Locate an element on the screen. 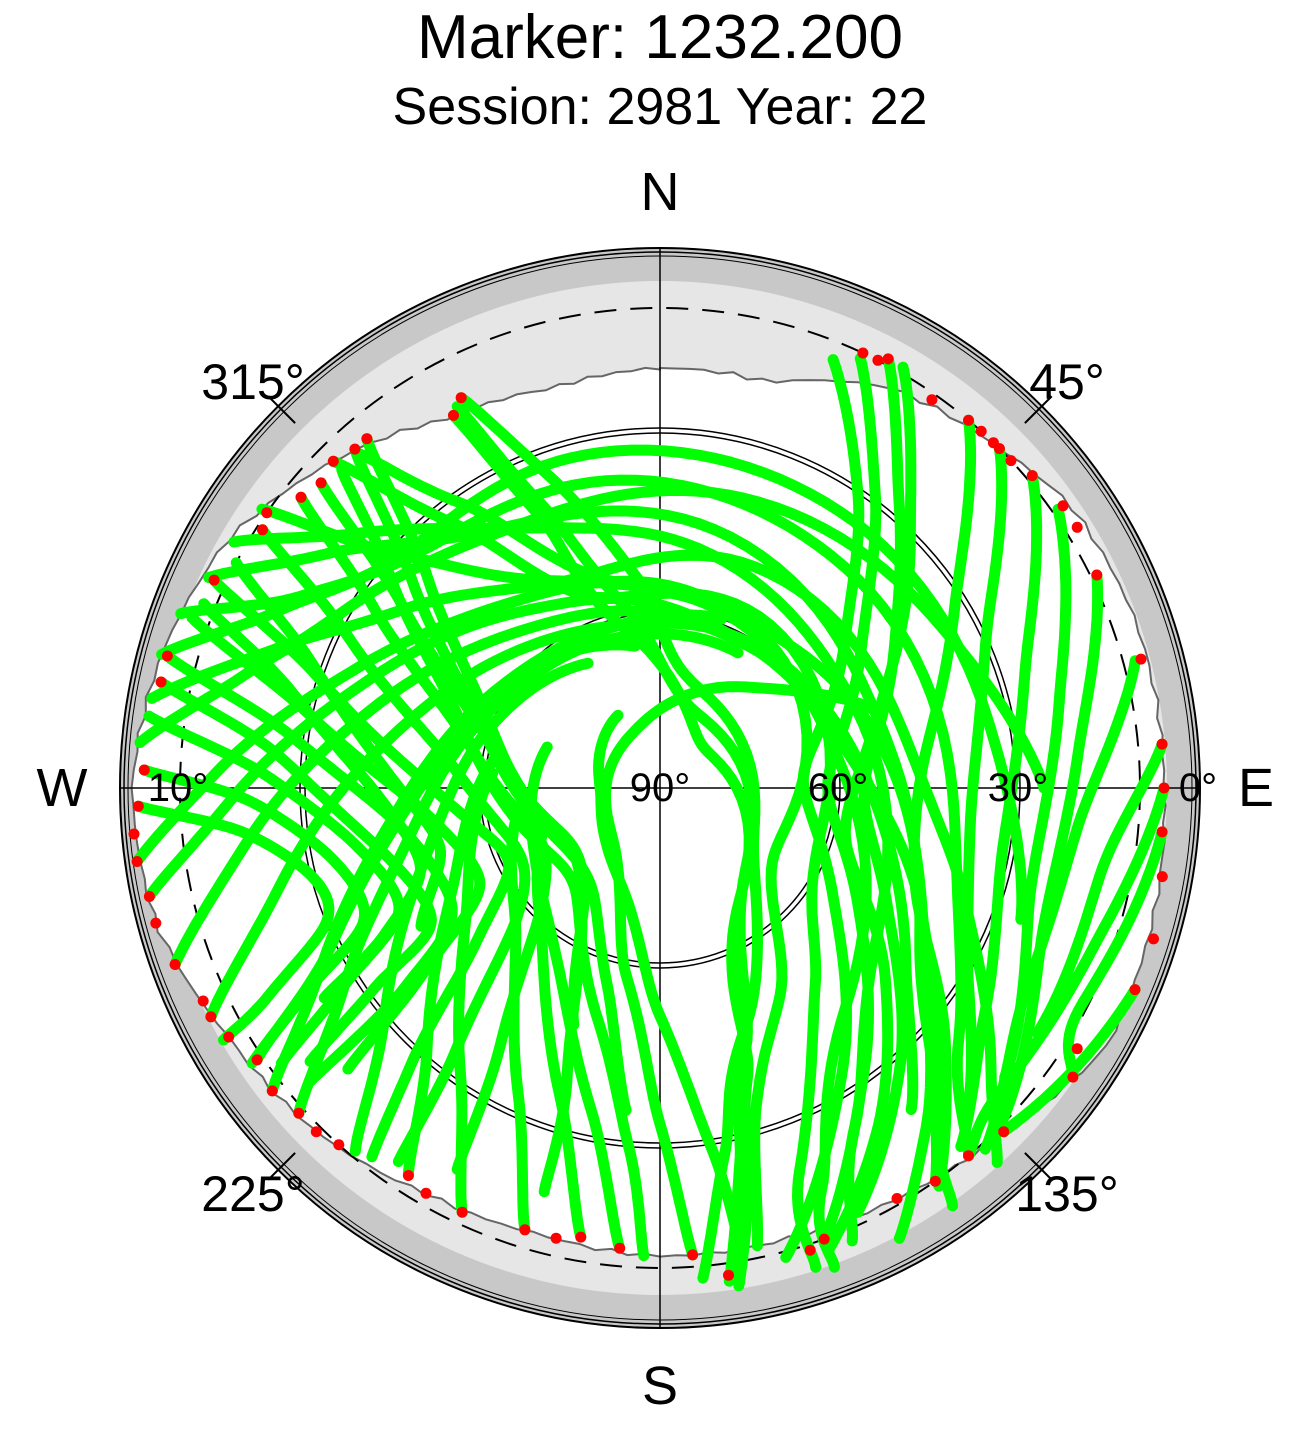  elevation-label-30: 30° is located at coordinates (1018, 788).